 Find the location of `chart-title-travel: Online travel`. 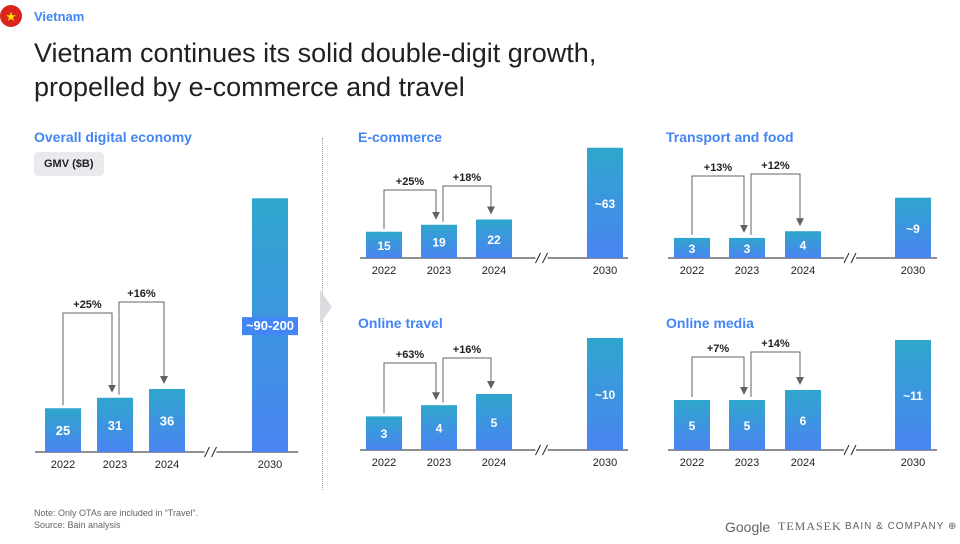

chart-title-travel: Online travel is located at coordinates (400, 323).